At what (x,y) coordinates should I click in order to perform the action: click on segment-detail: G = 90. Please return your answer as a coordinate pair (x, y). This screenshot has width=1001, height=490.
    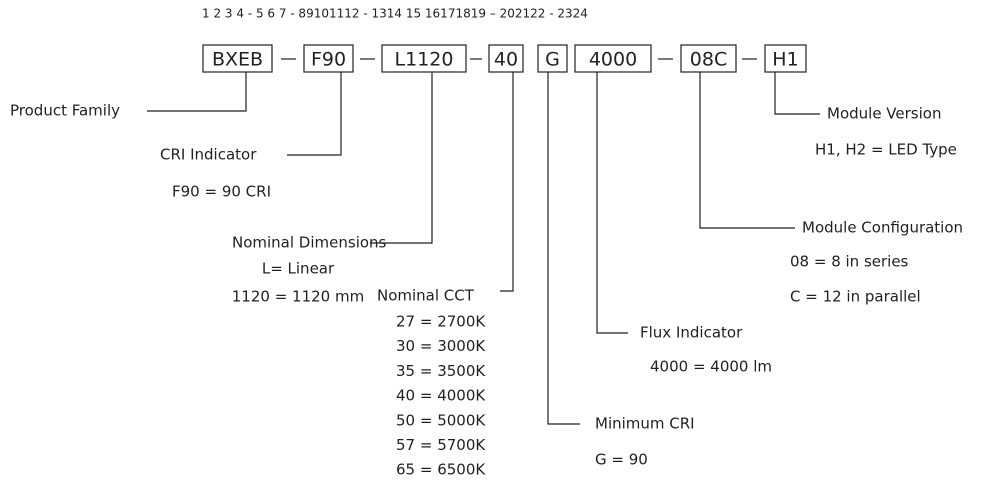
    Looking at the image, I should click on (621, 460).